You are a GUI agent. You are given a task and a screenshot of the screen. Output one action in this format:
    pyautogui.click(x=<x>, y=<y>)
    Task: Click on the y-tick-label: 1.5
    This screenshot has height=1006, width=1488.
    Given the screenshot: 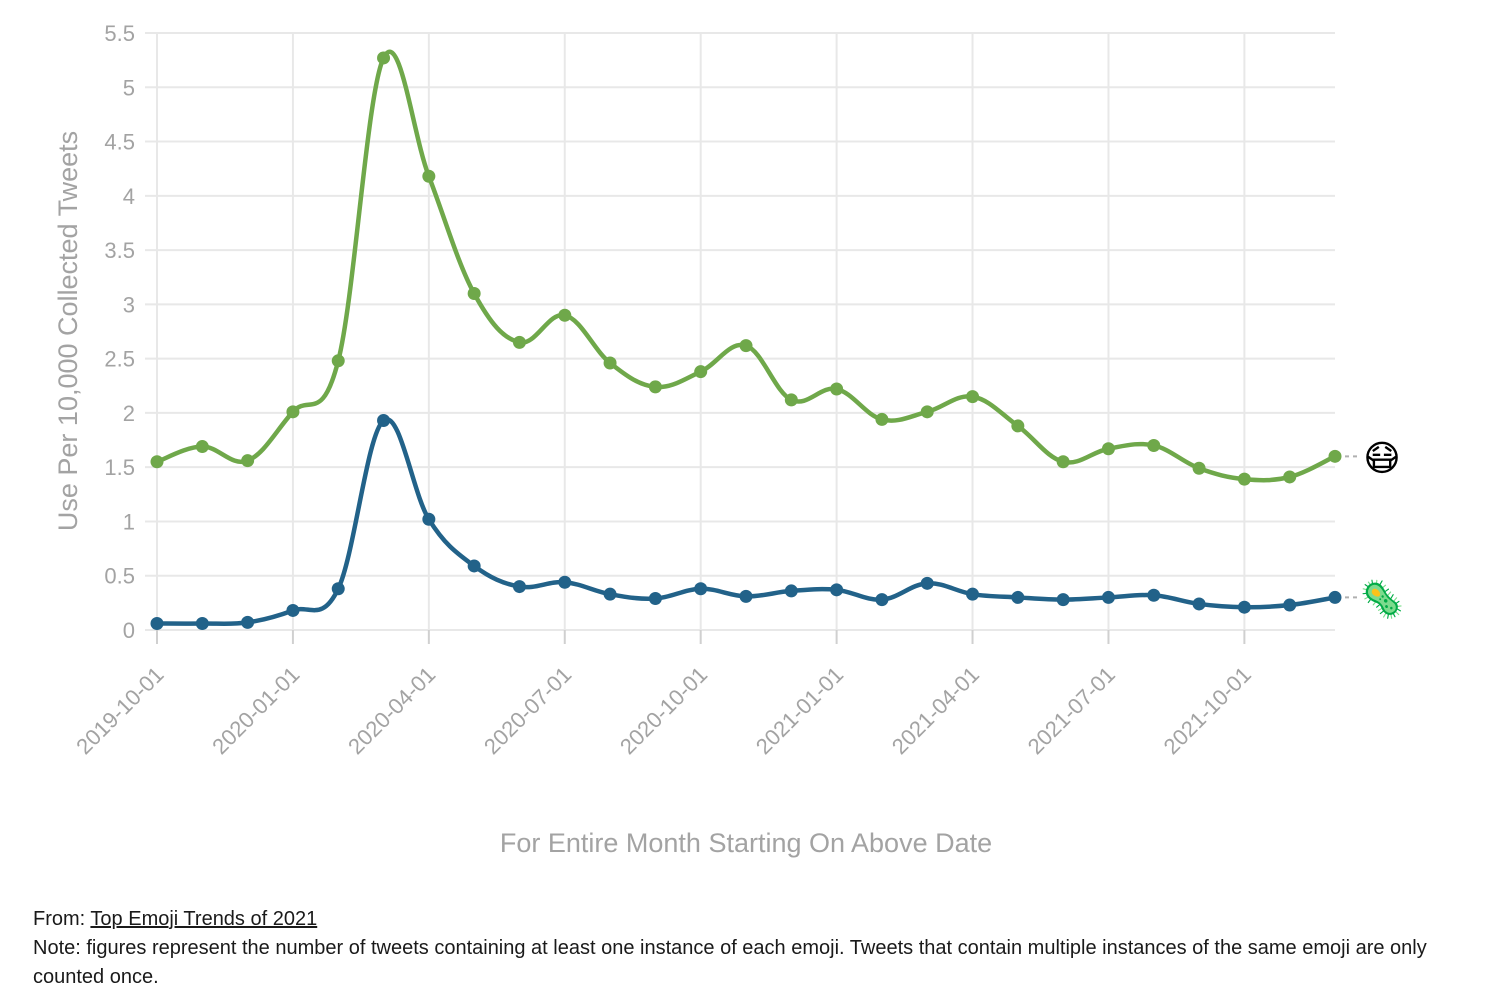 What is the action you would take?
    pyautogui.click(x=119, y=467)
    